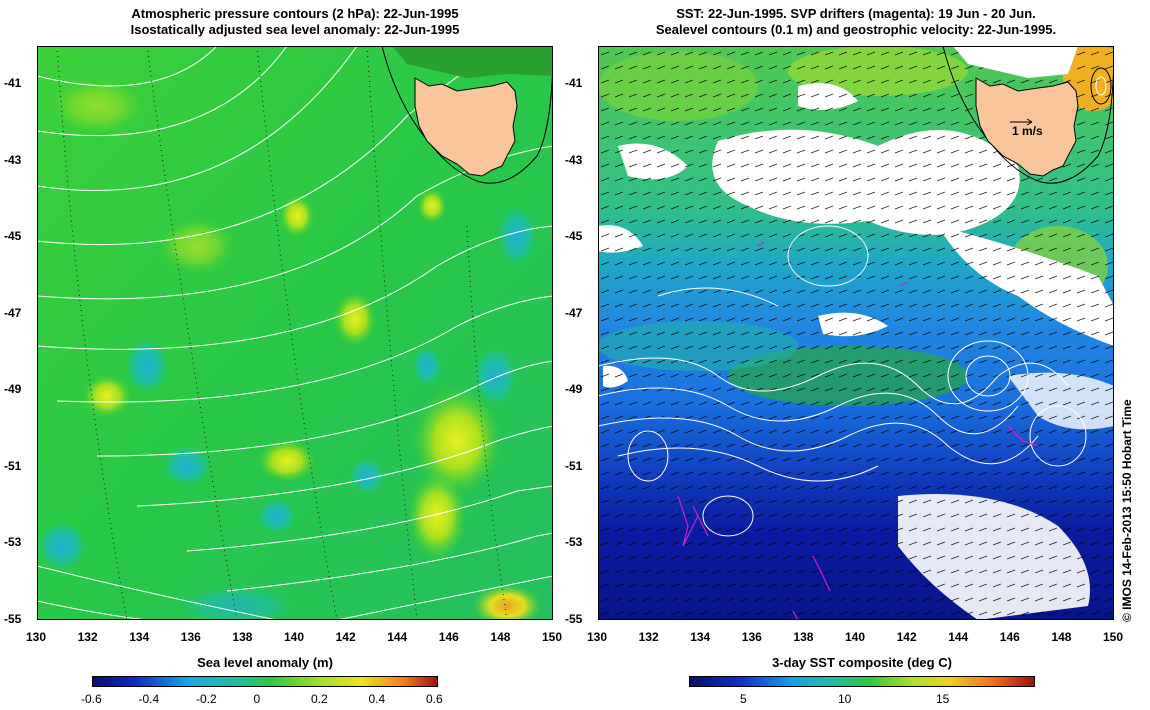 This screenshot has width=1150, height=710. Describe the element at coordinates (574, 389) in the screenshot. I see `right-y-tick-label: -49` at that location.